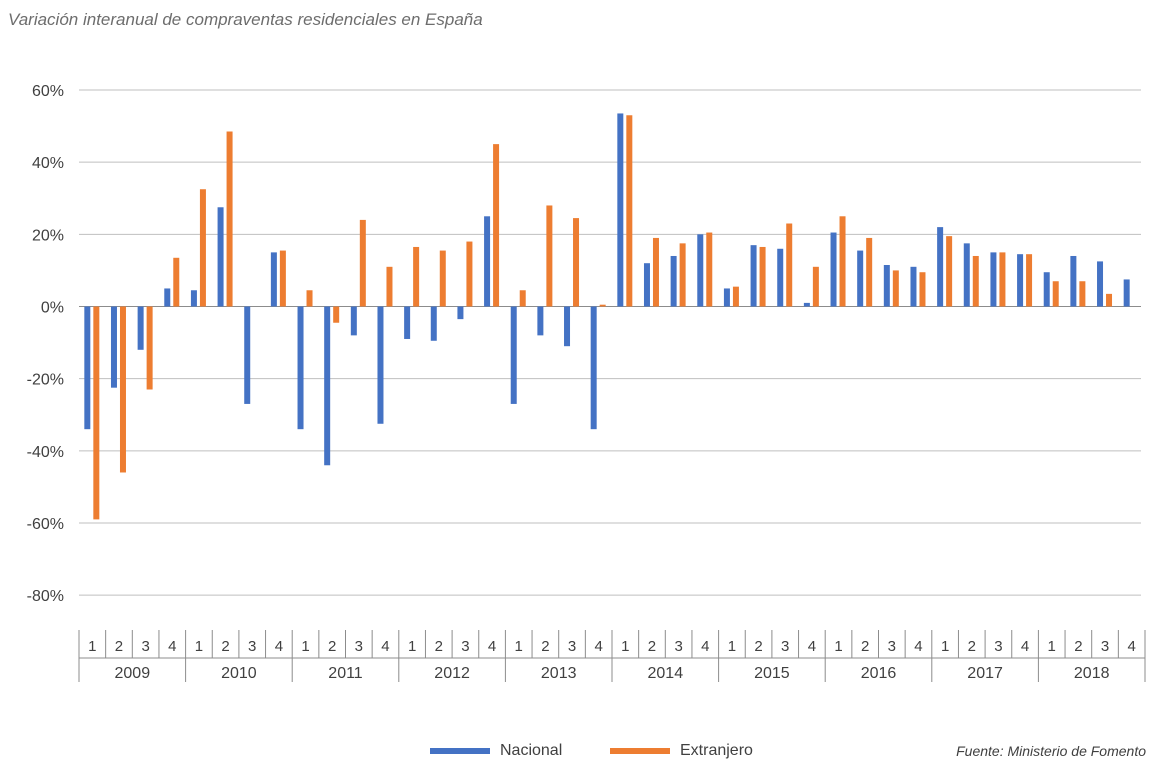 The image size is (1171, 771). What do you see at coordinates (879, 673) in the screenshot?
I see `year-label: 2016` at bounding box center [879, 673].